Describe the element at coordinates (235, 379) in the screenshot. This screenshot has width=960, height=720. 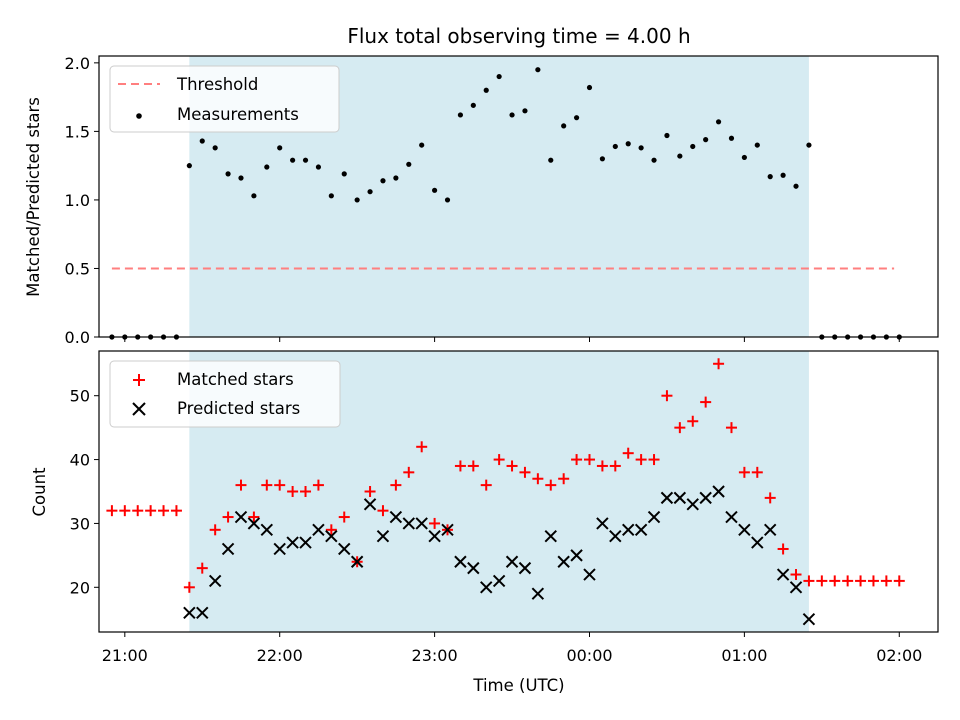
I see `matched-legend-label: Matched stars` at that location.